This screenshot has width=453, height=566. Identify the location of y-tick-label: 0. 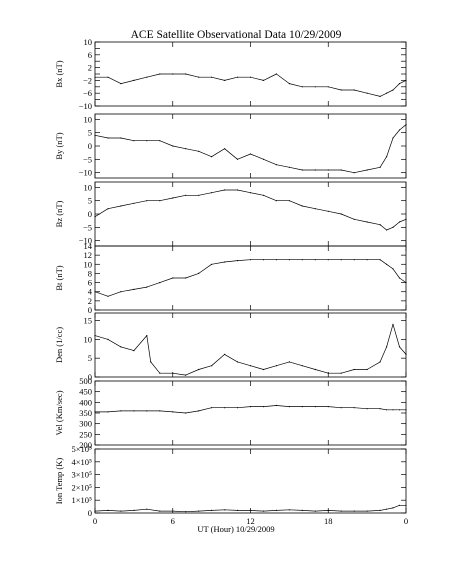
(90, 214).